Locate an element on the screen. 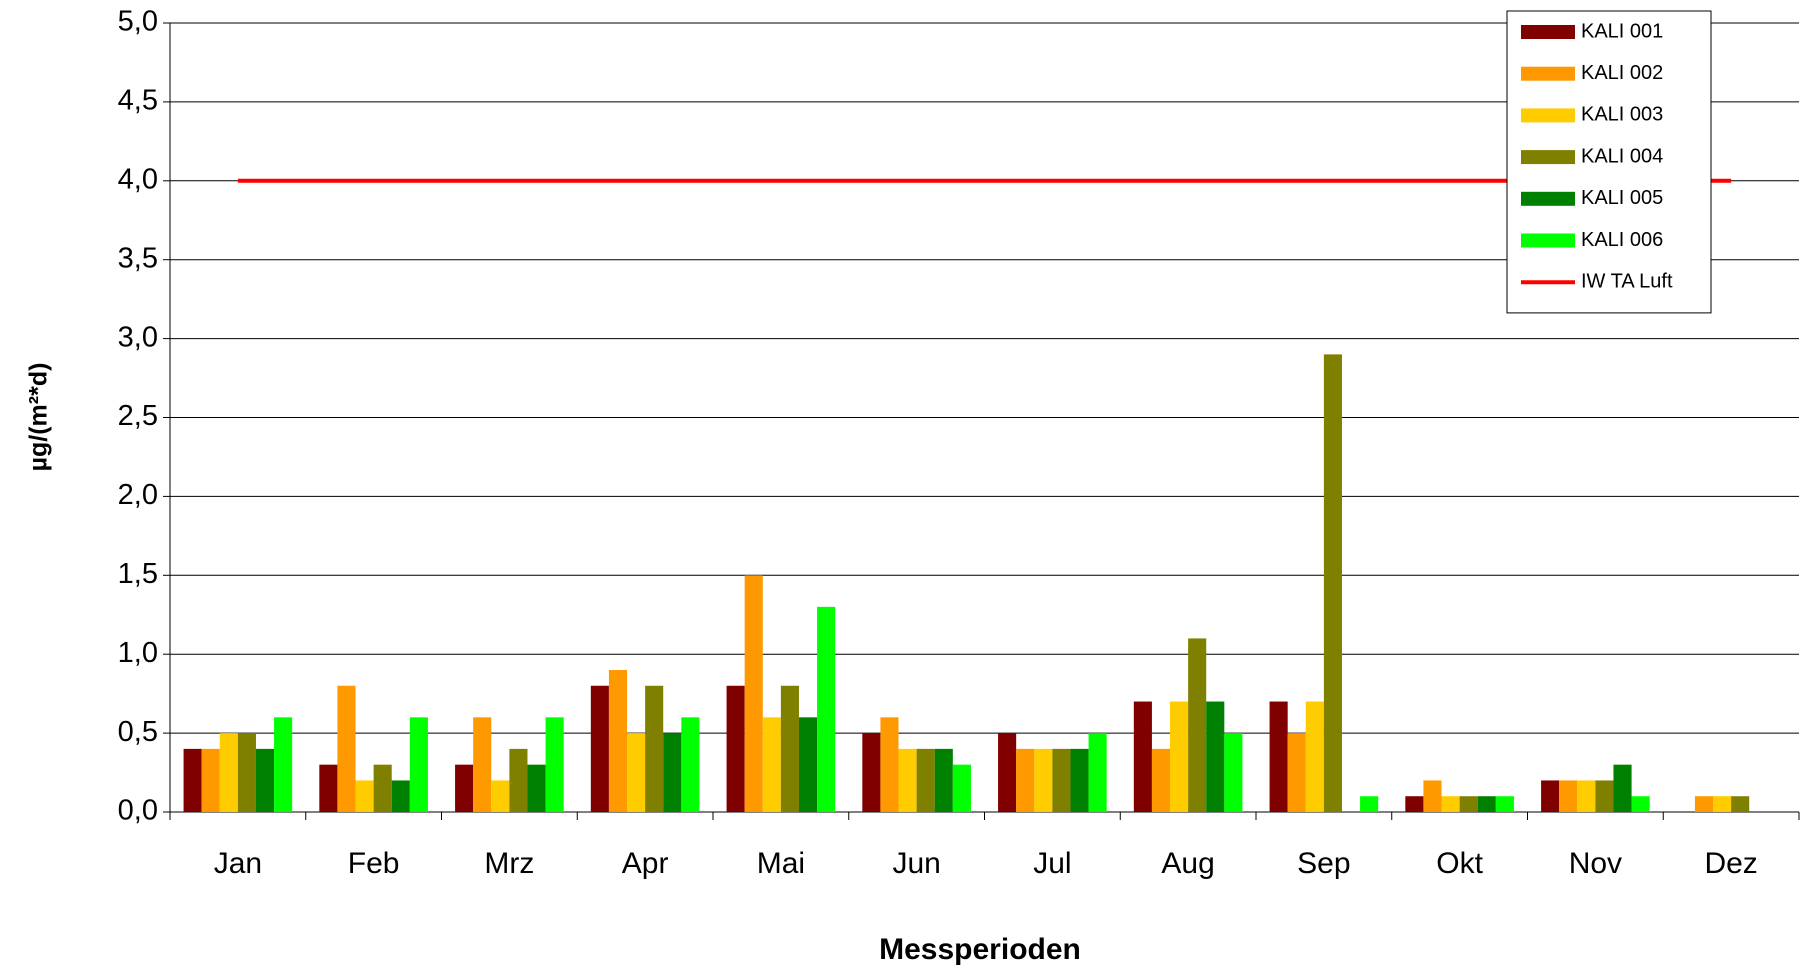  x-axis-title: Messperioden is located at coordinates (980, 949).